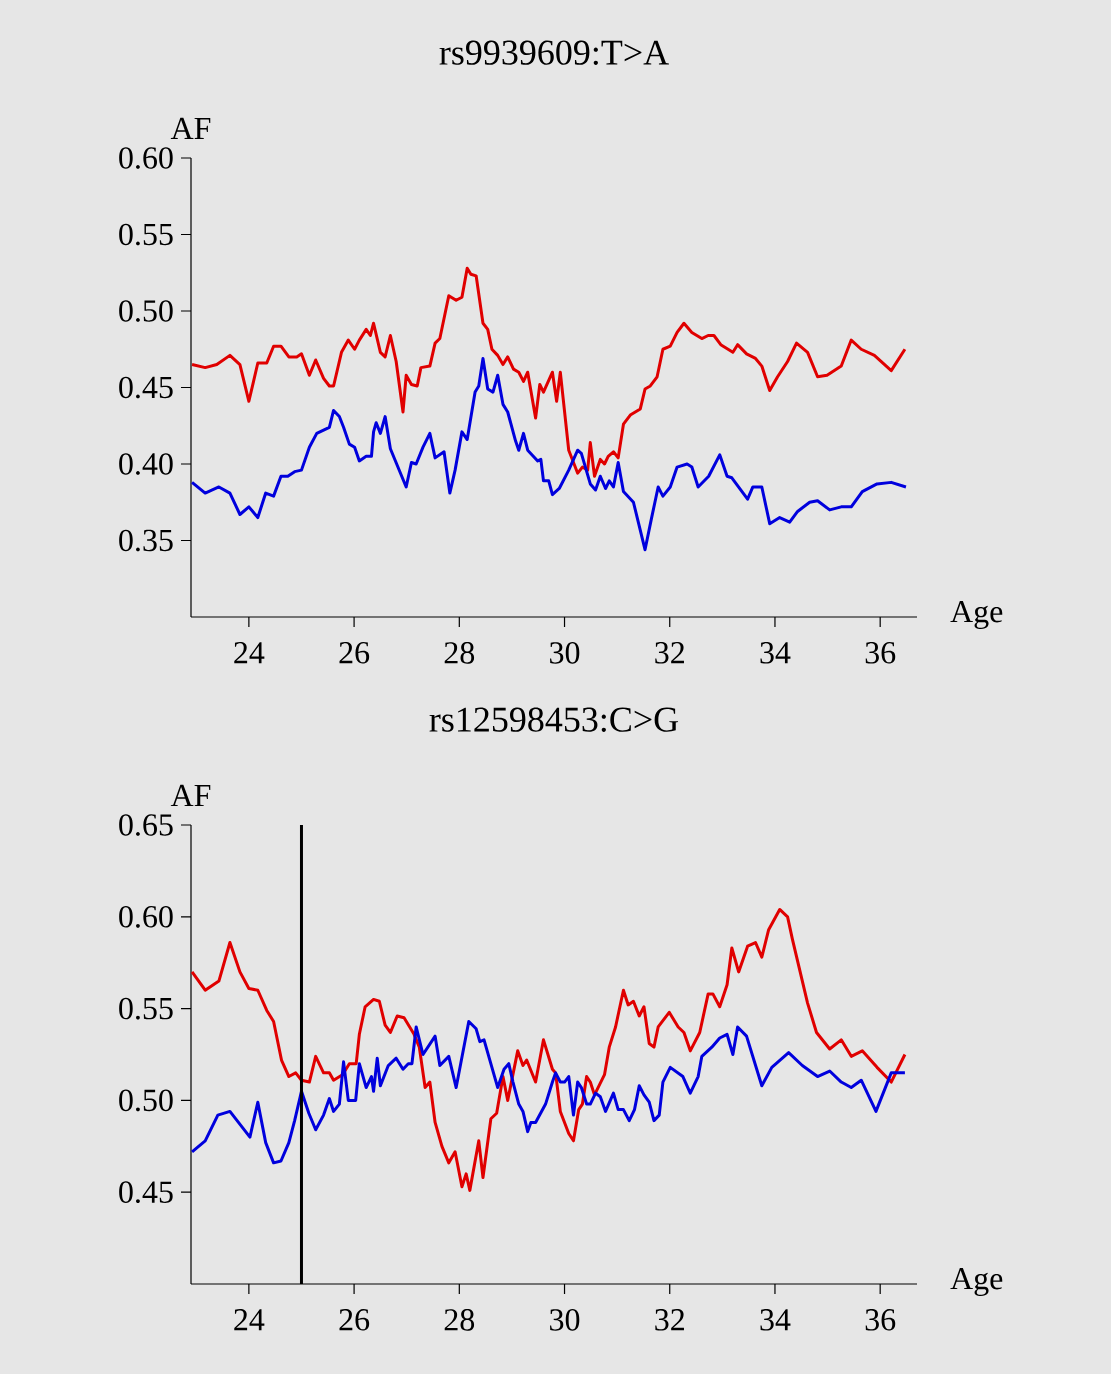 The image size is (1111, 1374). Describe the element at coordinates (146, 540) in the screenshot. I see `y-tick-label: 0.35` at that location.